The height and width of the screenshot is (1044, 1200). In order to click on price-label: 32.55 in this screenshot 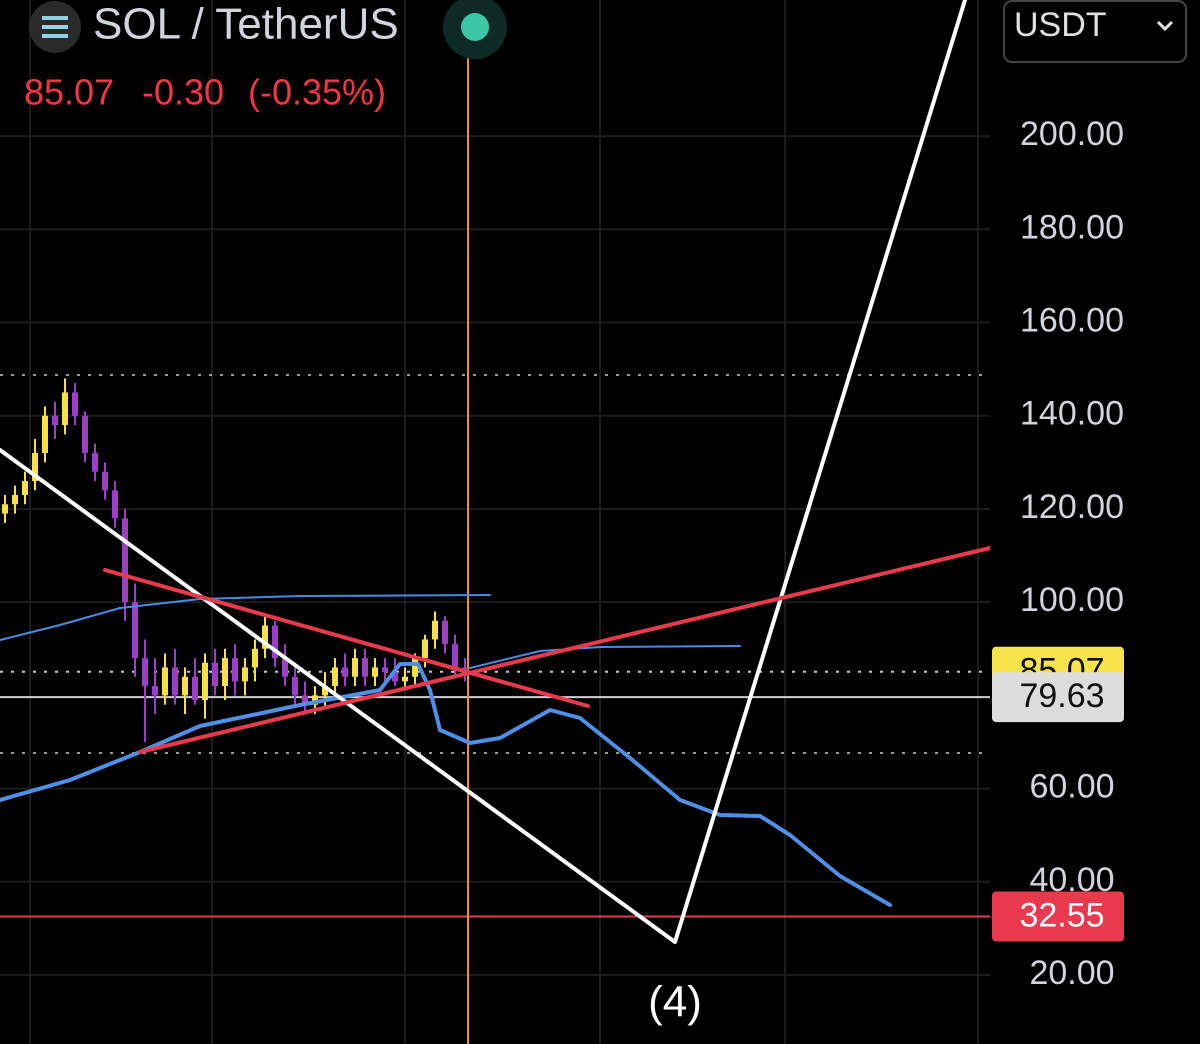, I will do `click(1061, 916)`.